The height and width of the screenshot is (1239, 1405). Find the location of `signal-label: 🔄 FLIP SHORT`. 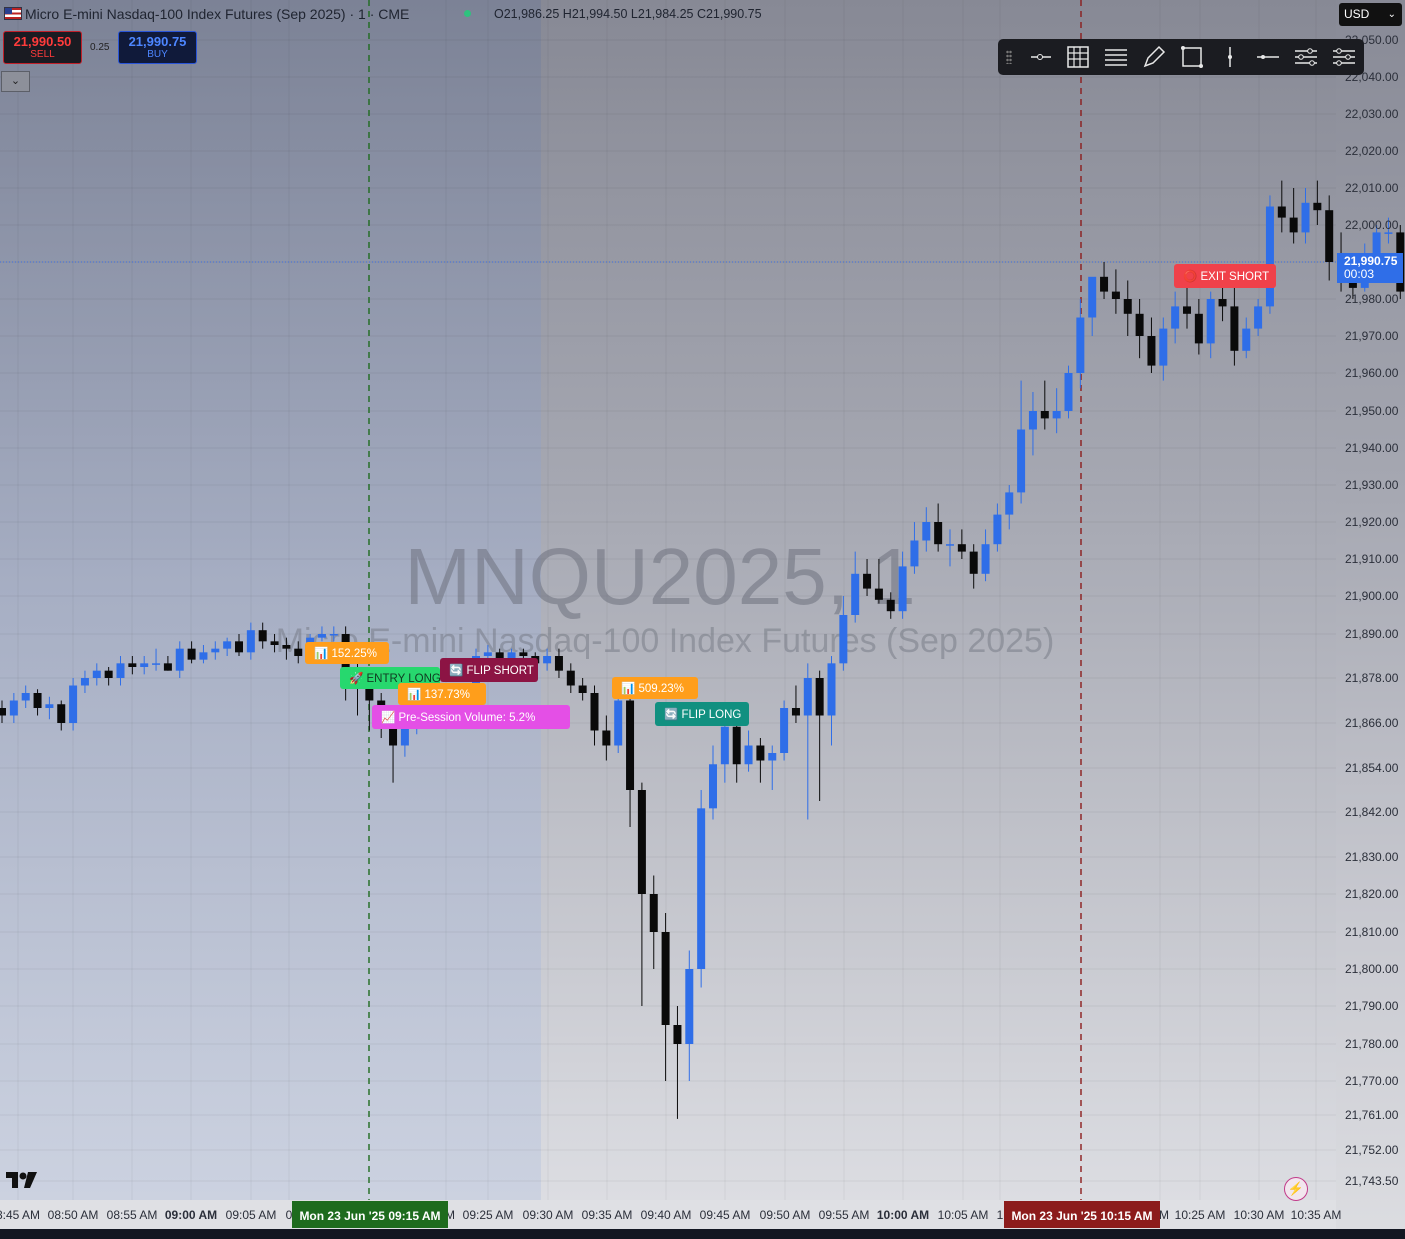

signal-label: 🔄 FLIP SHORT is located at coordinates (491, 670).